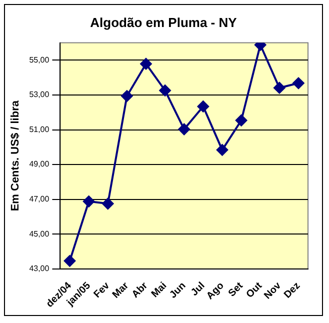 This screenshot has height=323, width=329. Describe the element at coordinates (39, 95) in the screenshot. I see `y-tick-label: 53,00` at that location.